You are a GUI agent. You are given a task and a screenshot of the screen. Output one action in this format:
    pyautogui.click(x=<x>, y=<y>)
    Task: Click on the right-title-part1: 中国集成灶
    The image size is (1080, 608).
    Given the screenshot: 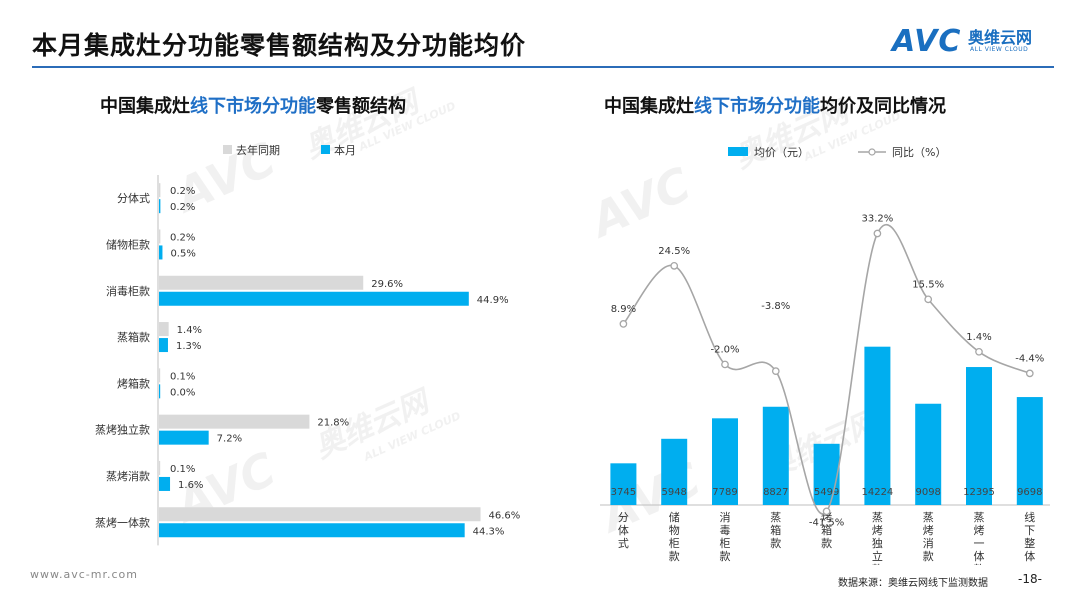 What is the action you would take?
    pyautogui.click(x=649, y=106)
    